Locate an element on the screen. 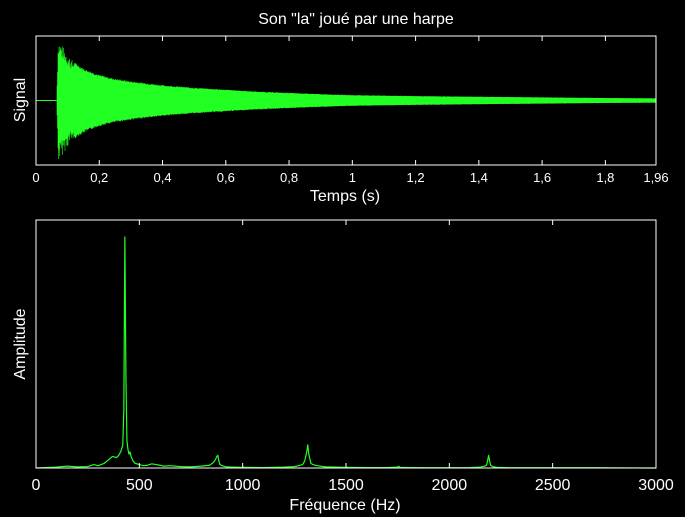  spectrum-tick-label: 3000 is located at coordinates (656, 485).